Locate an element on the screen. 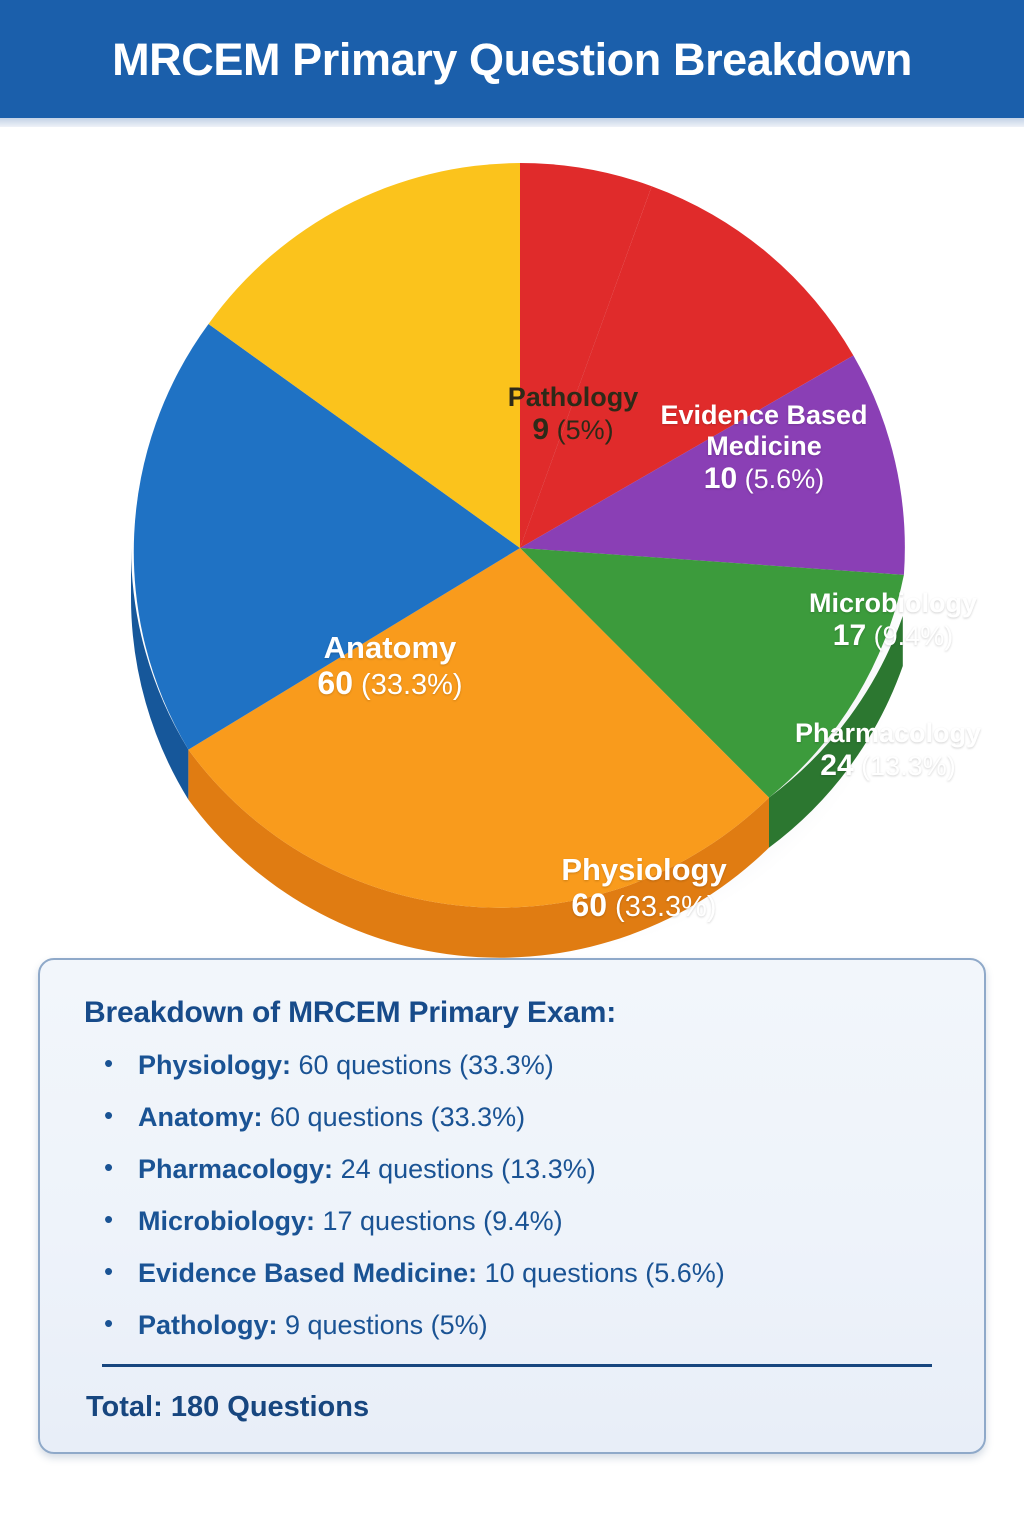 Image resolution: width=1024 pixels, height=1536 pixels. list-item-name: Physiology: is located at coordinates (215, 1065).